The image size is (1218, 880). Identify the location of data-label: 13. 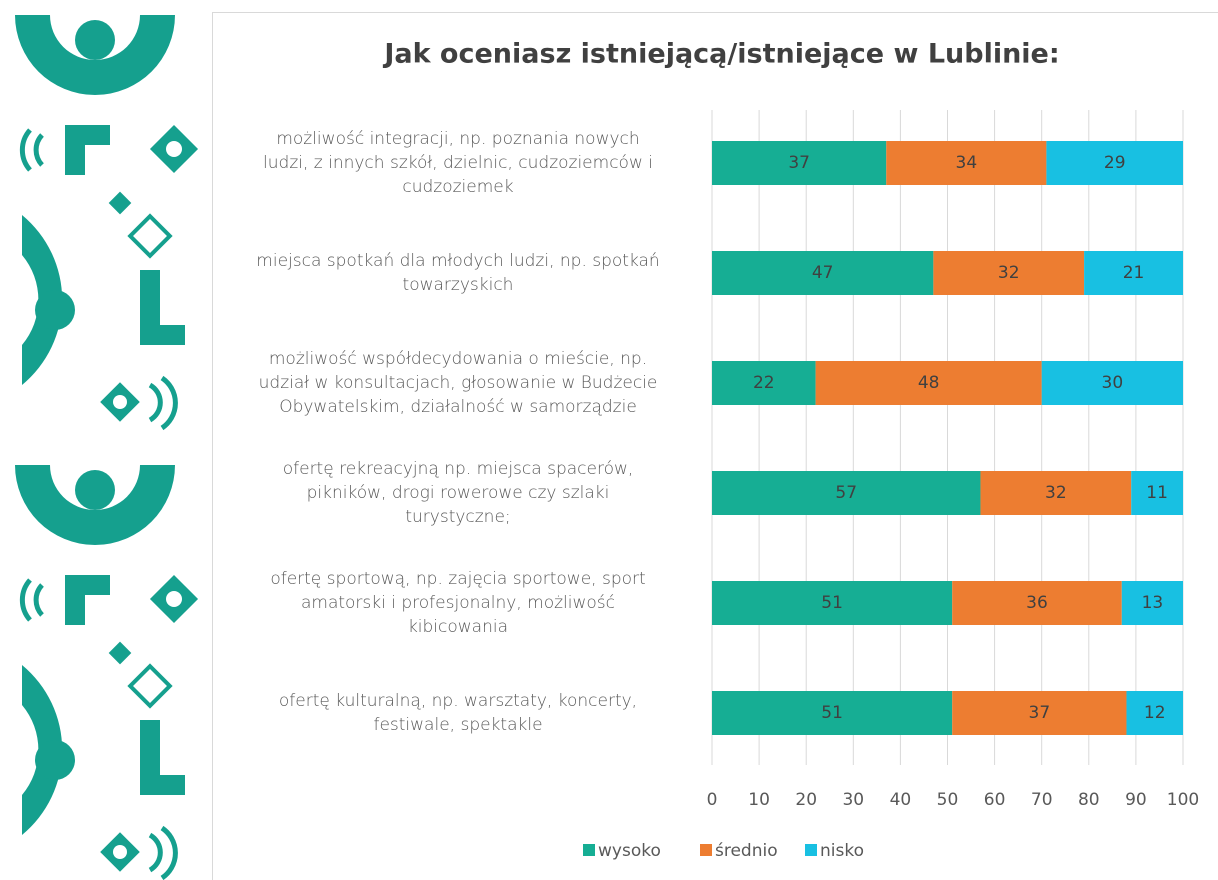
(1153, 603).